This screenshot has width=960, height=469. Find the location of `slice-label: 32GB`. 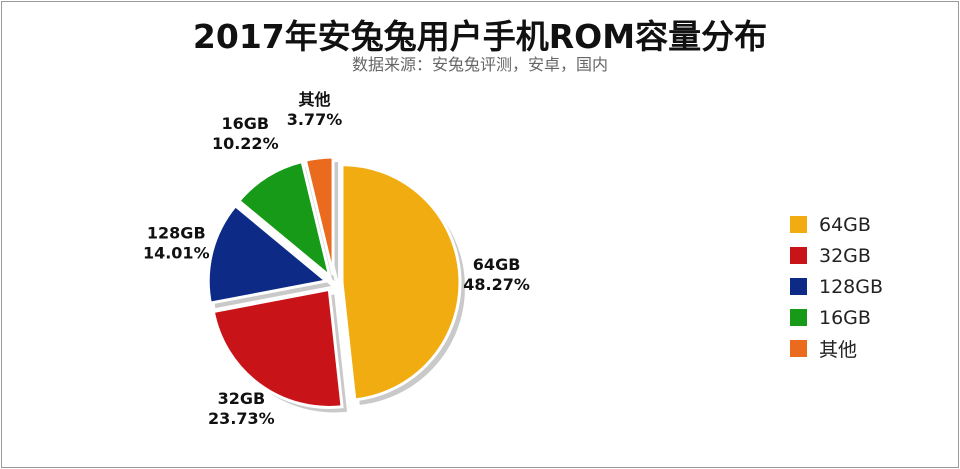

slice-label: 32GB is located at coordinates (242, 398).